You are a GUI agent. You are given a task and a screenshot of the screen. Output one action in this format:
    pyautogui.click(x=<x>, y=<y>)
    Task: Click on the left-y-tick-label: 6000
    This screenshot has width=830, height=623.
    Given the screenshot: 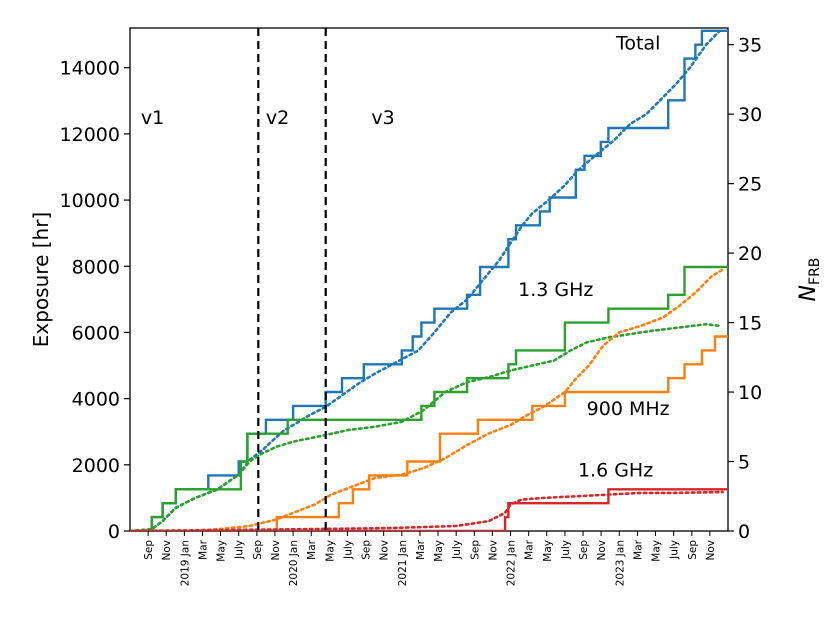 What is the action you would take?
    pyautogui.click(x=96, y=333)
    